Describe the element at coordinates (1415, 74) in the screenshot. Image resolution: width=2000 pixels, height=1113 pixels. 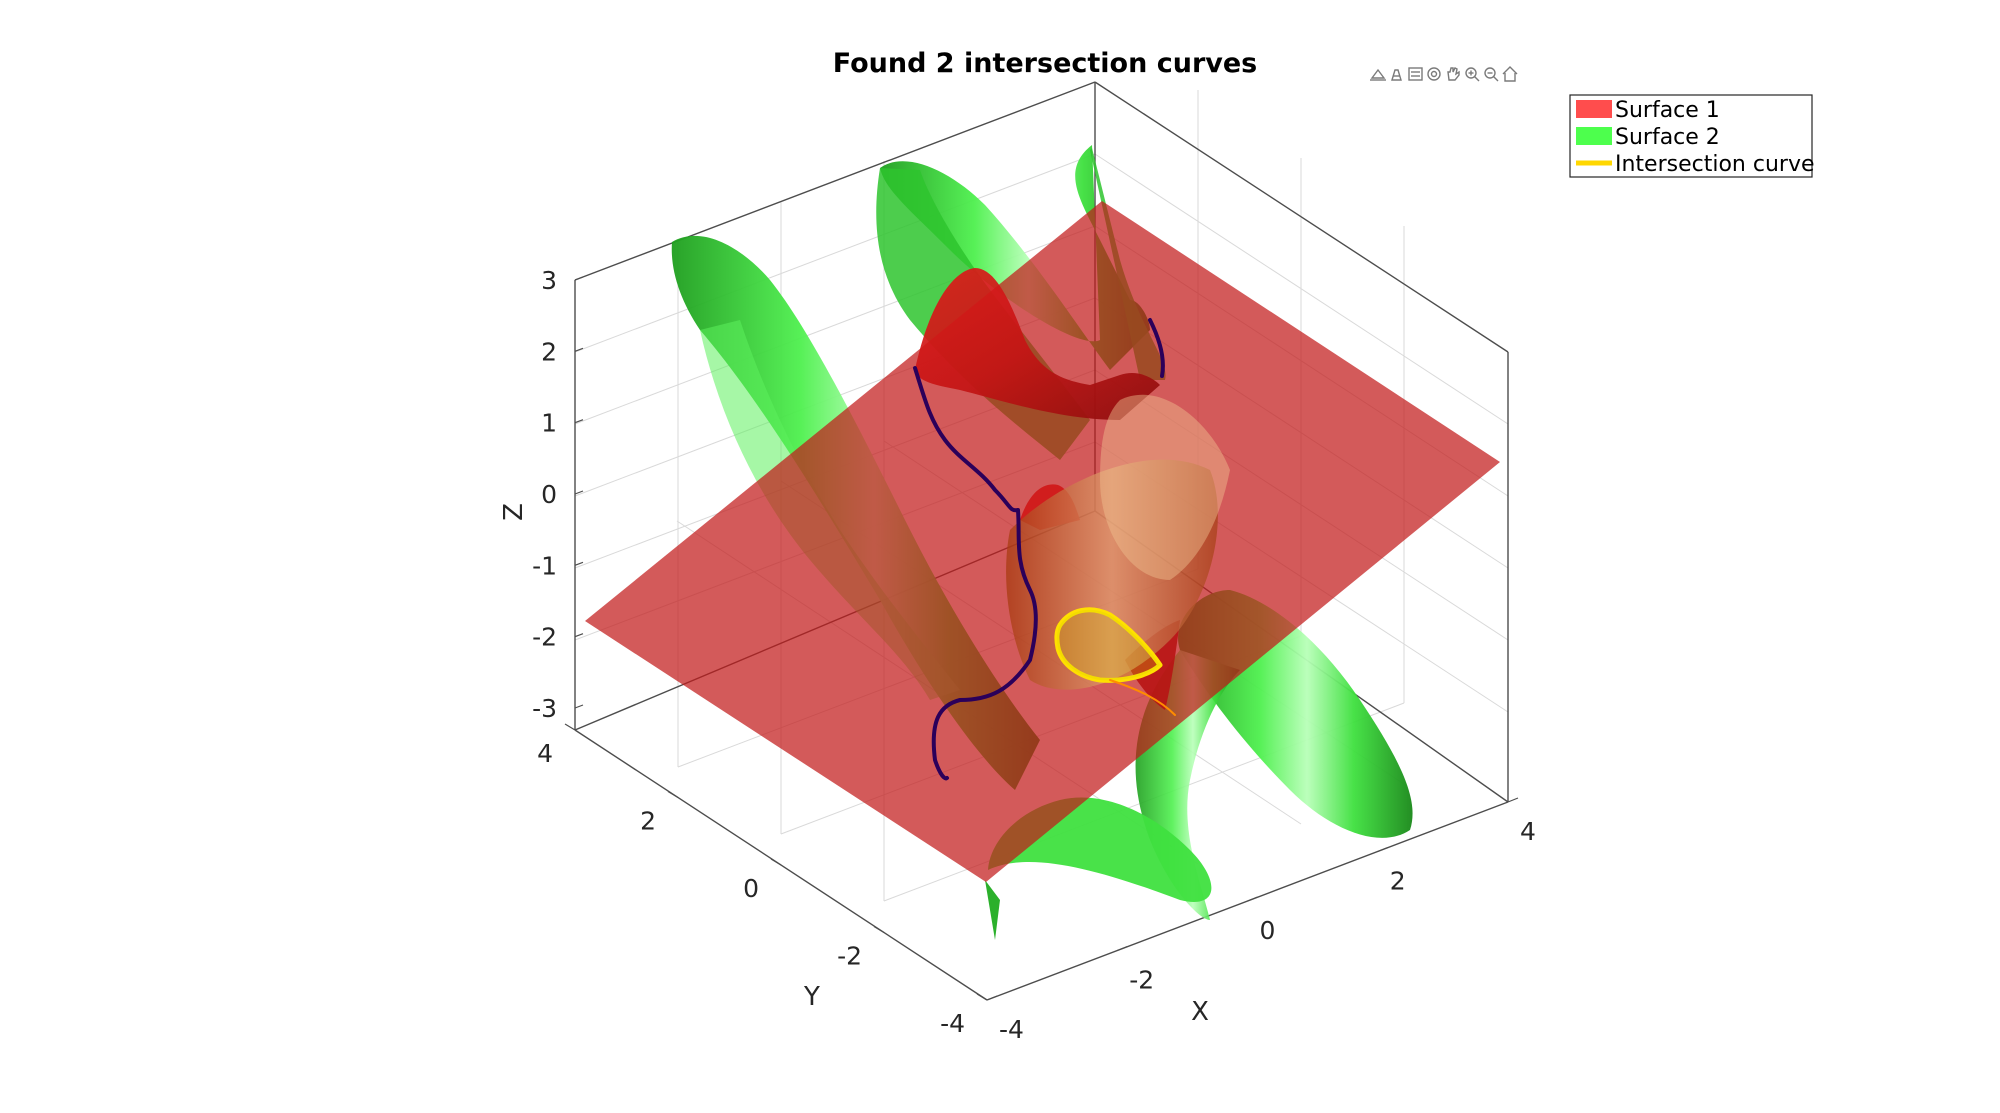
I see `datatips-icon` at that location.